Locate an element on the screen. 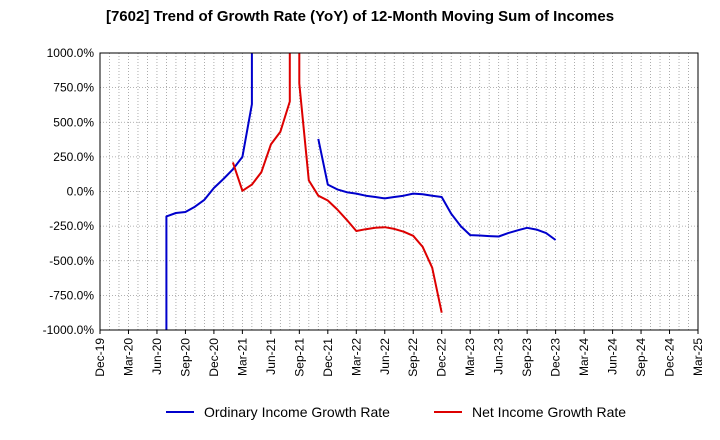 This screenshot has width=720, height=440. x-tick-label: Jun-21 is located at coordinates (271, 356).